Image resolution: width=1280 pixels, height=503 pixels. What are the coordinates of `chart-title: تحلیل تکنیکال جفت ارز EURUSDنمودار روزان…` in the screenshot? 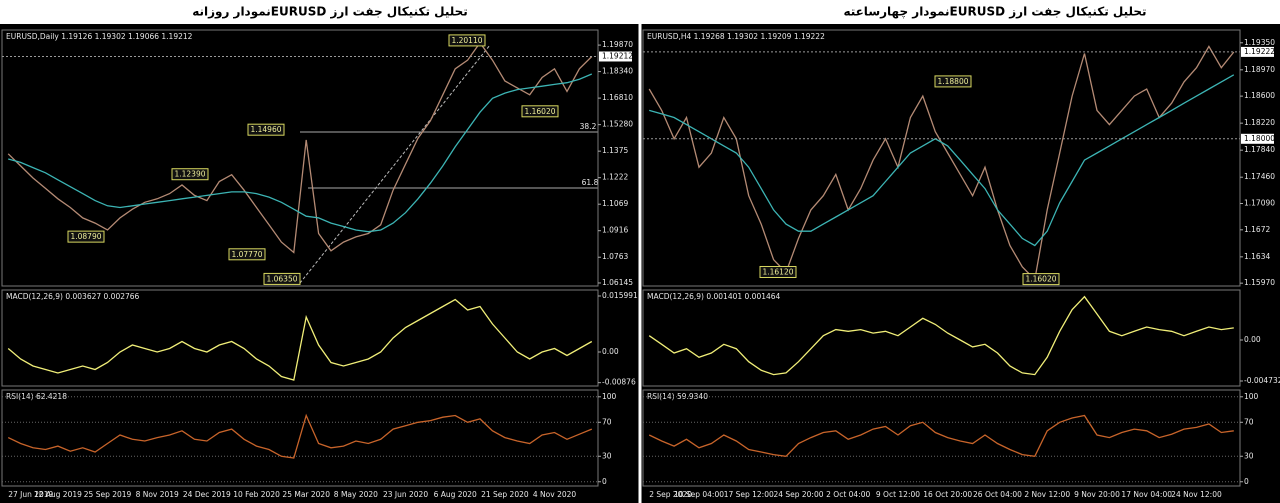 It's located at (330, 12).